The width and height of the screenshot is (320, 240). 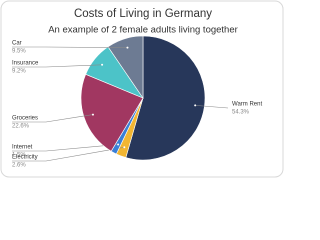 I want to click on slice-value-label: 9.2%, so click(x=19, y=72).